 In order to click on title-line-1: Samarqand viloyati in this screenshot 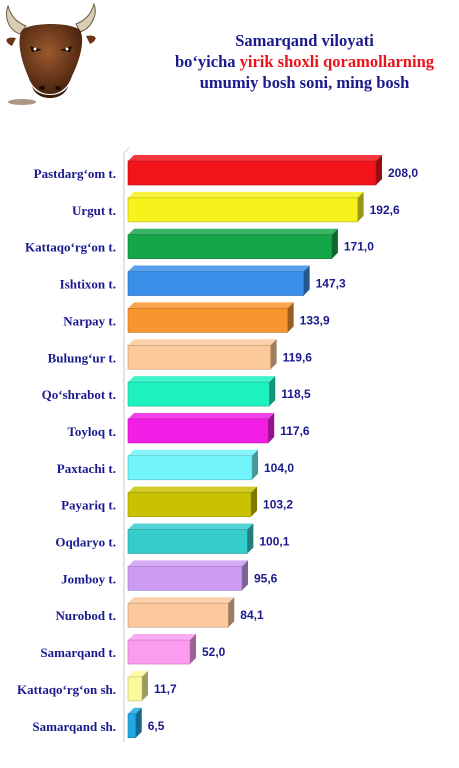, I will do `click(304, 40)`.